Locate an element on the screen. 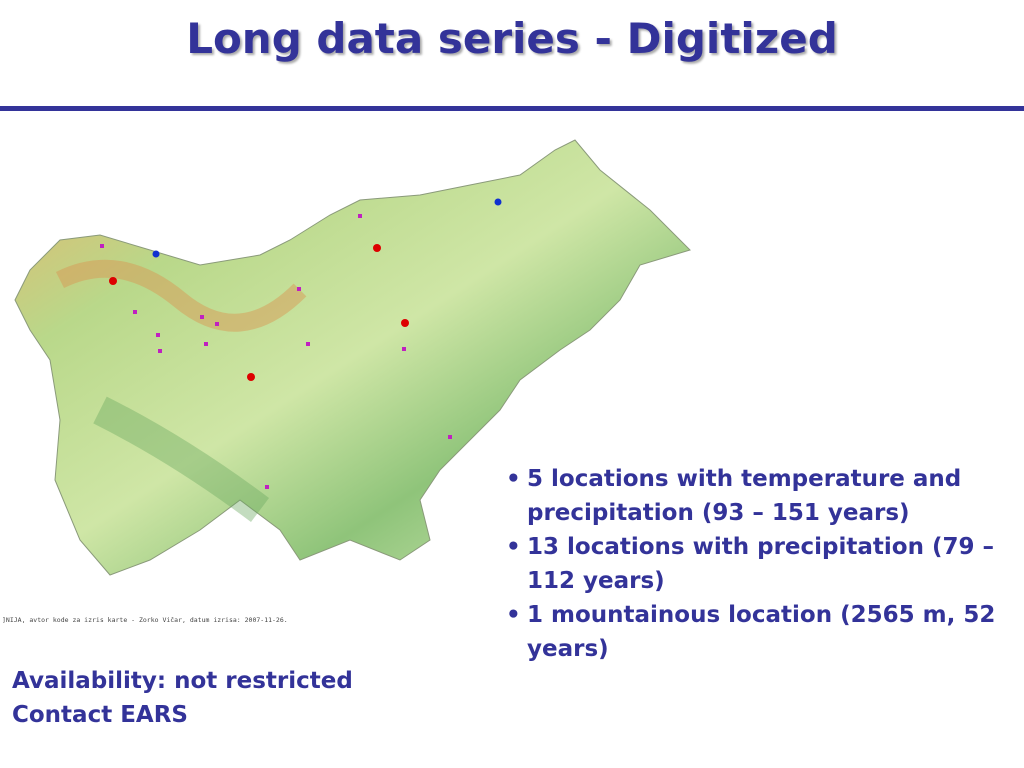 The width and height of the screenshot is (1024, 768). footer-line: Contact EARS is located at coordinates (100, 715).